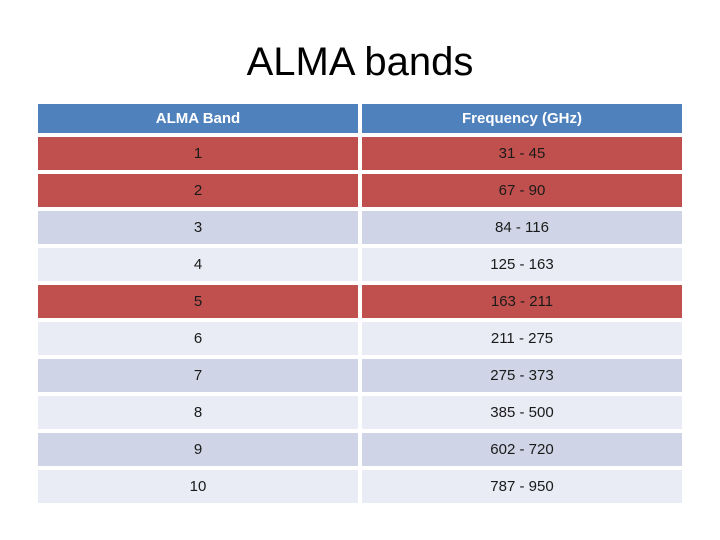  What do you see at coordinates (522, 375) in the screenshot?
I see `cell-frequency: 275 - 373` at bounding box center [522, 375].